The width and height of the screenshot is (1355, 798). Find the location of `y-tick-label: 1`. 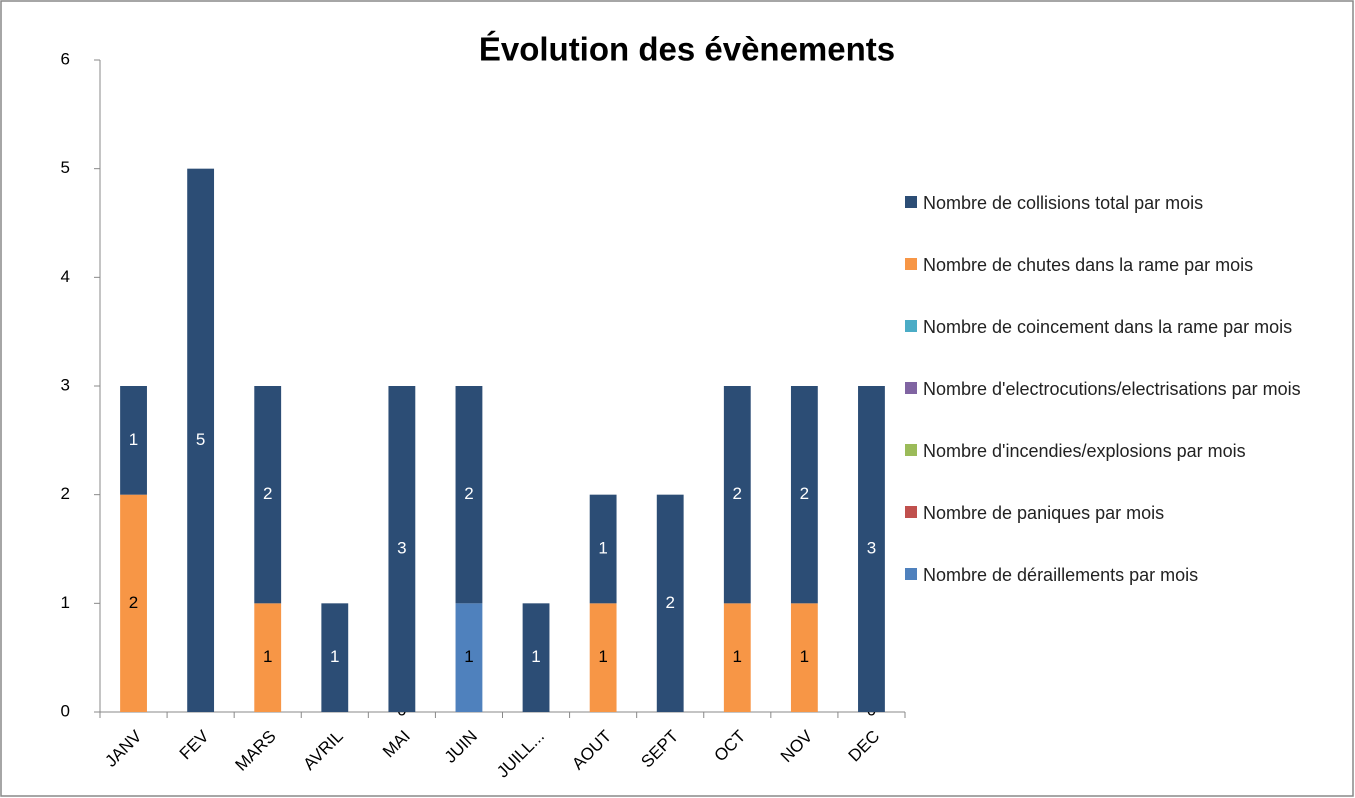

y-tick-label: 1 is located at coordinates (65, 602).